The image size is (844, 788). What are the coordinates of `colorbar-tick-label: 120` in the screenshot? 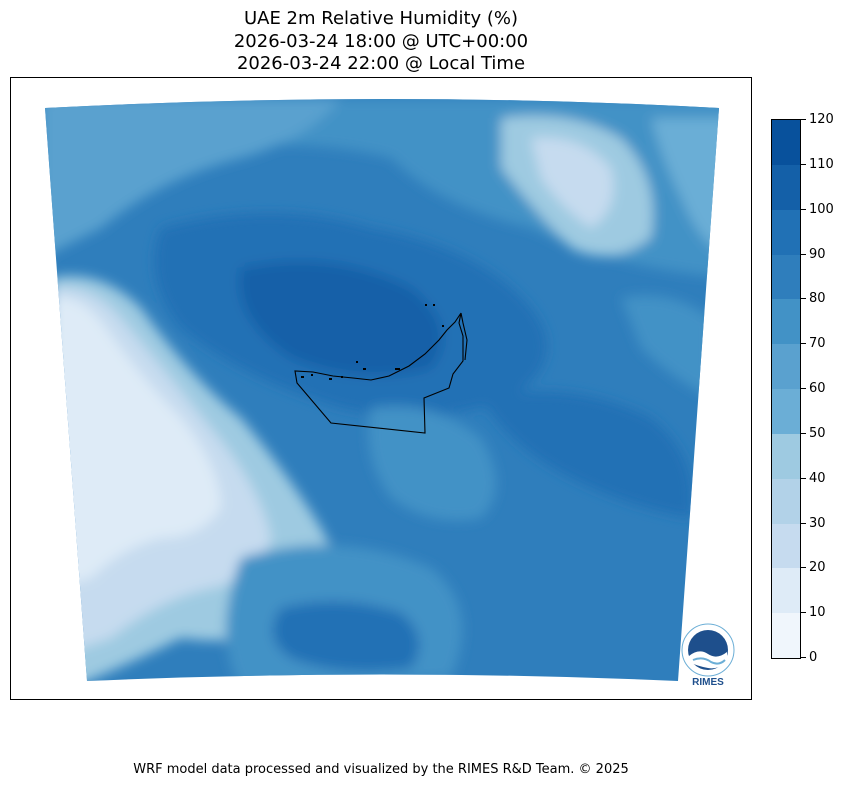 It's located at (817, 120).